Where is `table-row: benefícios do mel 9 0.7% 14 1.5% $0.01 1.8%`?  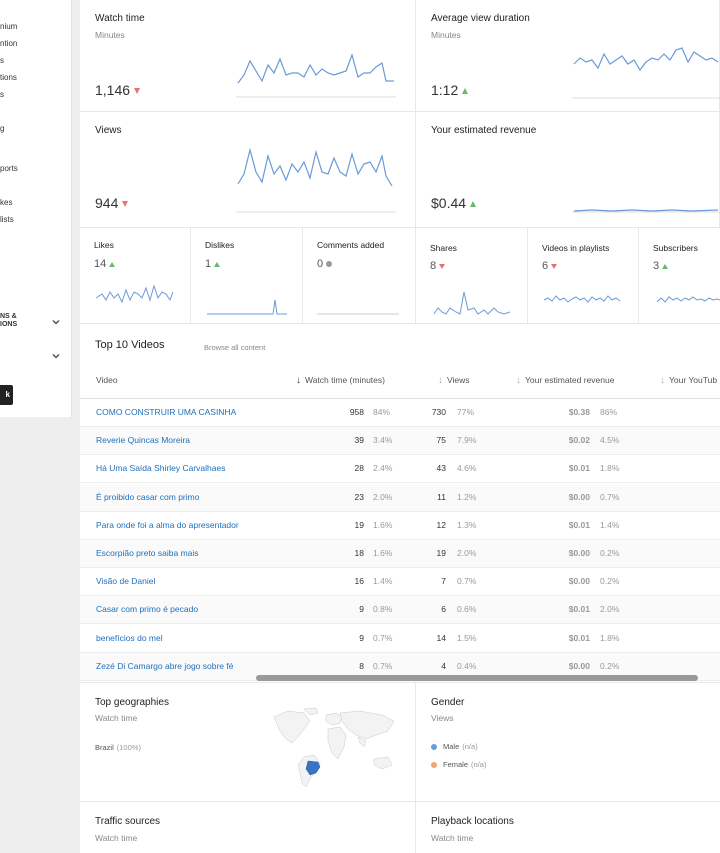 table-row: benefícios do mel 9 0.7% 14 1.5% $0.01 1.8% is located at coordinates (400, 639).